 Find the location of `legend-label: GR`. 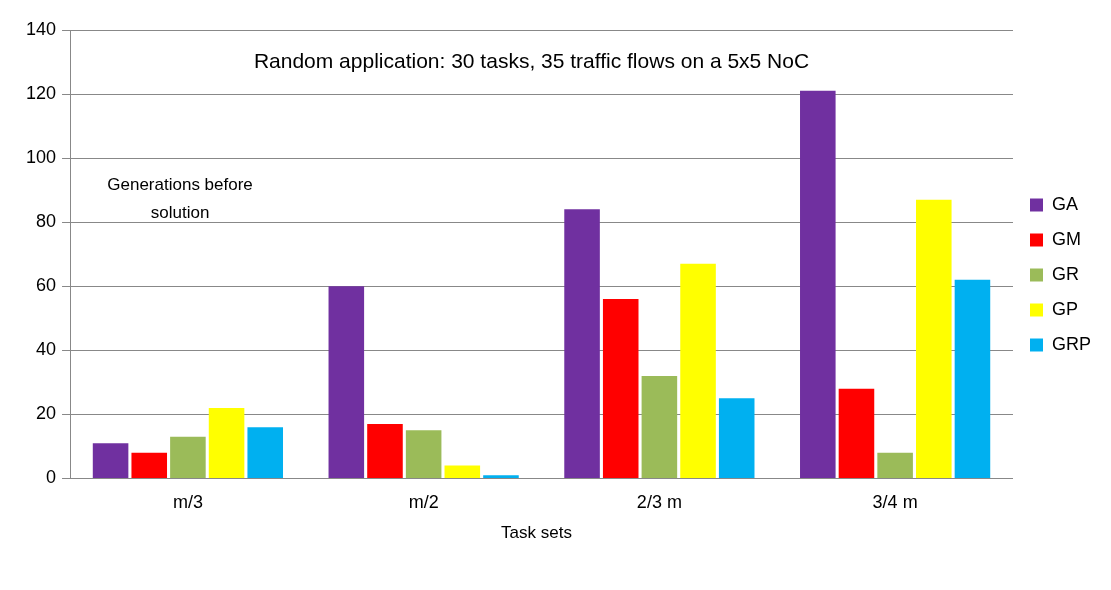

legend-label: GR is located at coordinates (1065, 273).